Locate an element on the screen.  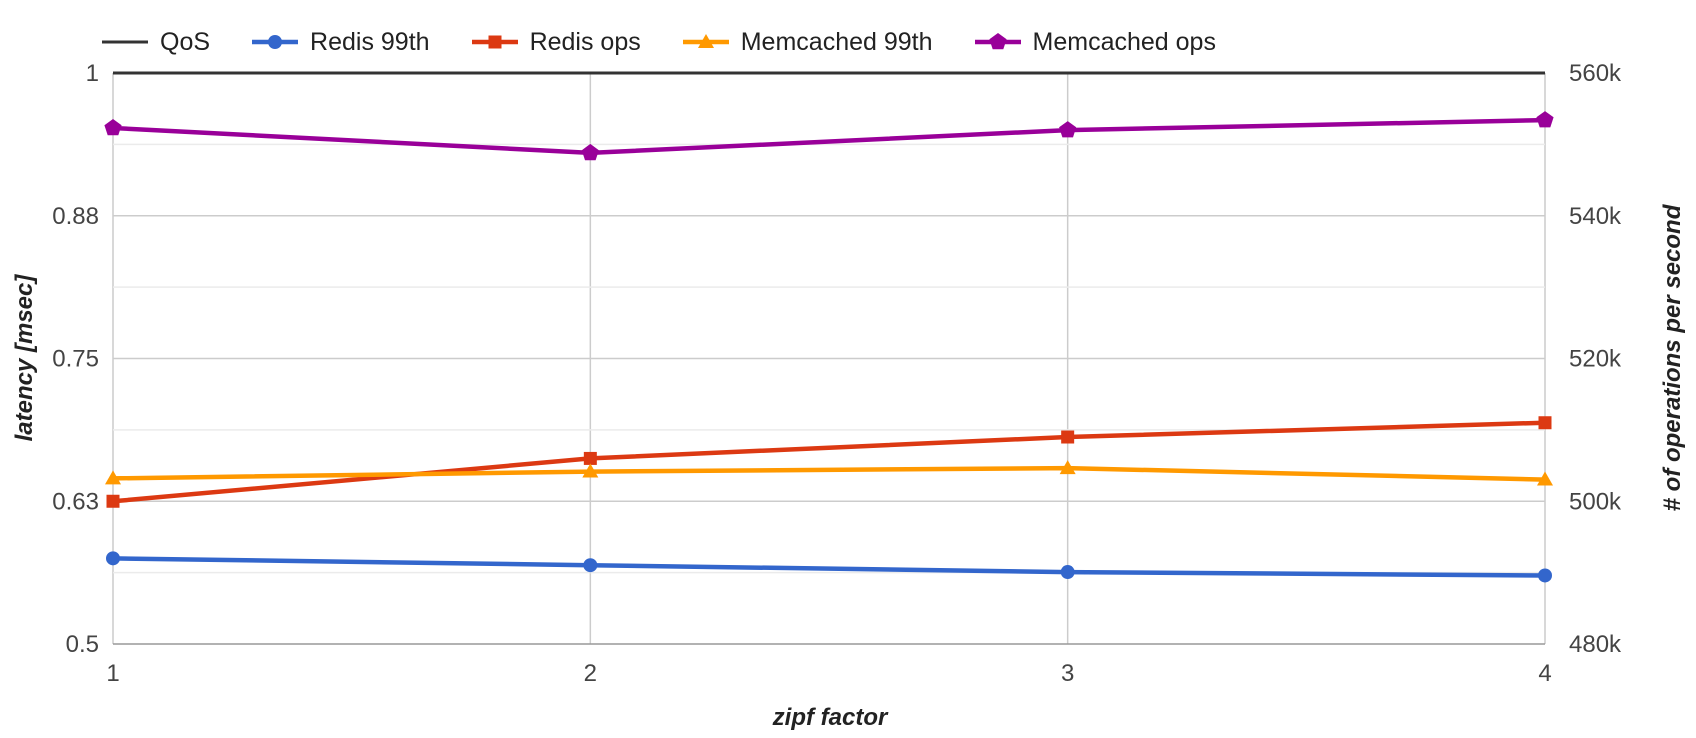
memcached-99th-line is located at coordinates (829, 473).